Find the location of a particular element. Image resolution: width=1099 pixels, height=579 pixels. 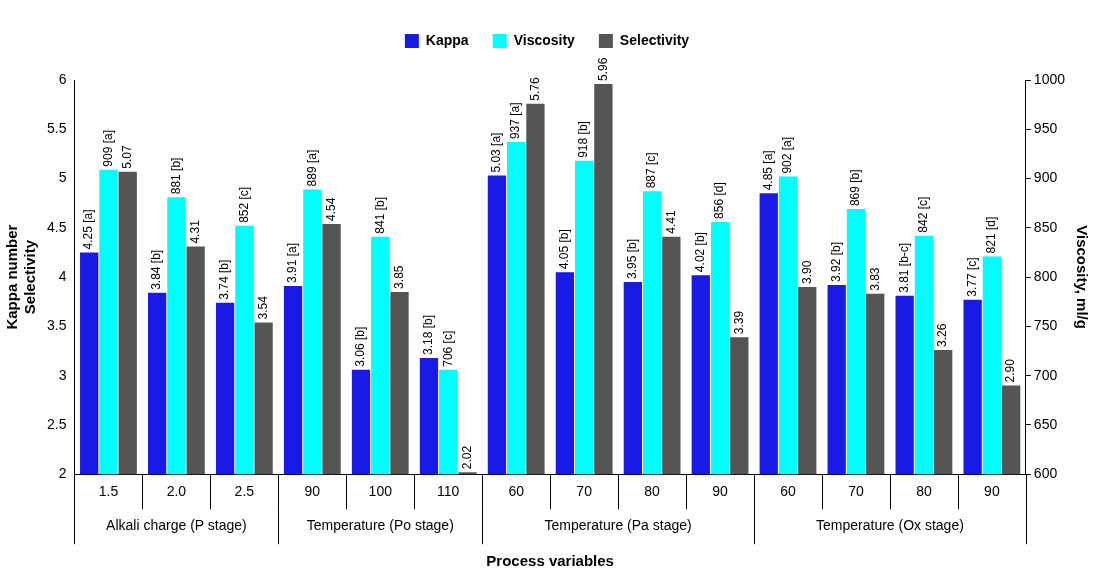

y-tick-label: 2 is located at coordinates (62, 473).